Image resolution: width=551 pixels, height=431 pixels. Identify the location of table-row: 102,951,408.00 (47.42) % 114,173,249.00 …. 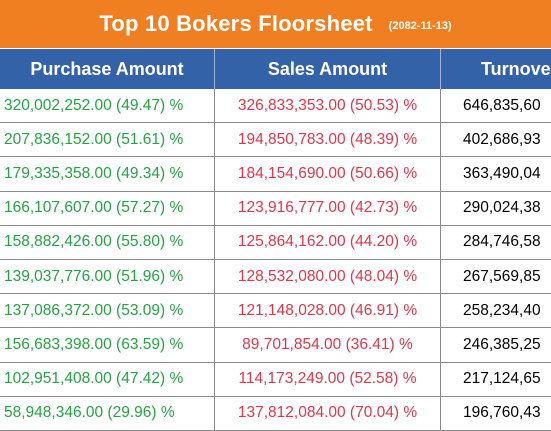
(275, 379).